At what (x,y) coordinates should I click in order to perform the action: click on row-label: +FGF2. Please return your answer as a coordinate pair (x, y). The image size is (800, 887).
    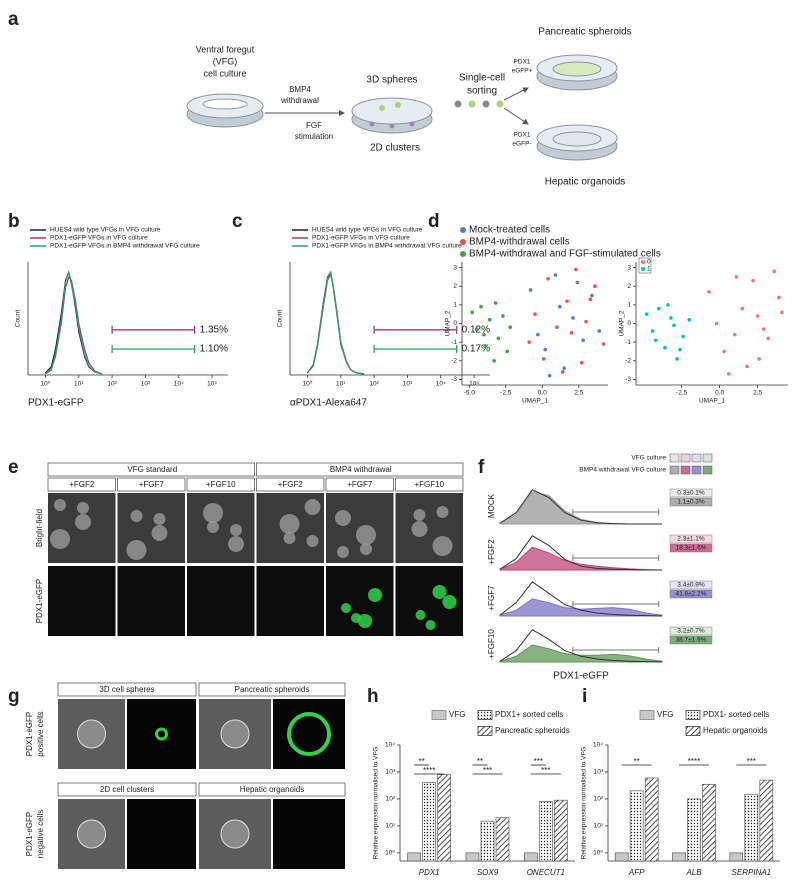
    Looking at the image, I should click on (491, 552).